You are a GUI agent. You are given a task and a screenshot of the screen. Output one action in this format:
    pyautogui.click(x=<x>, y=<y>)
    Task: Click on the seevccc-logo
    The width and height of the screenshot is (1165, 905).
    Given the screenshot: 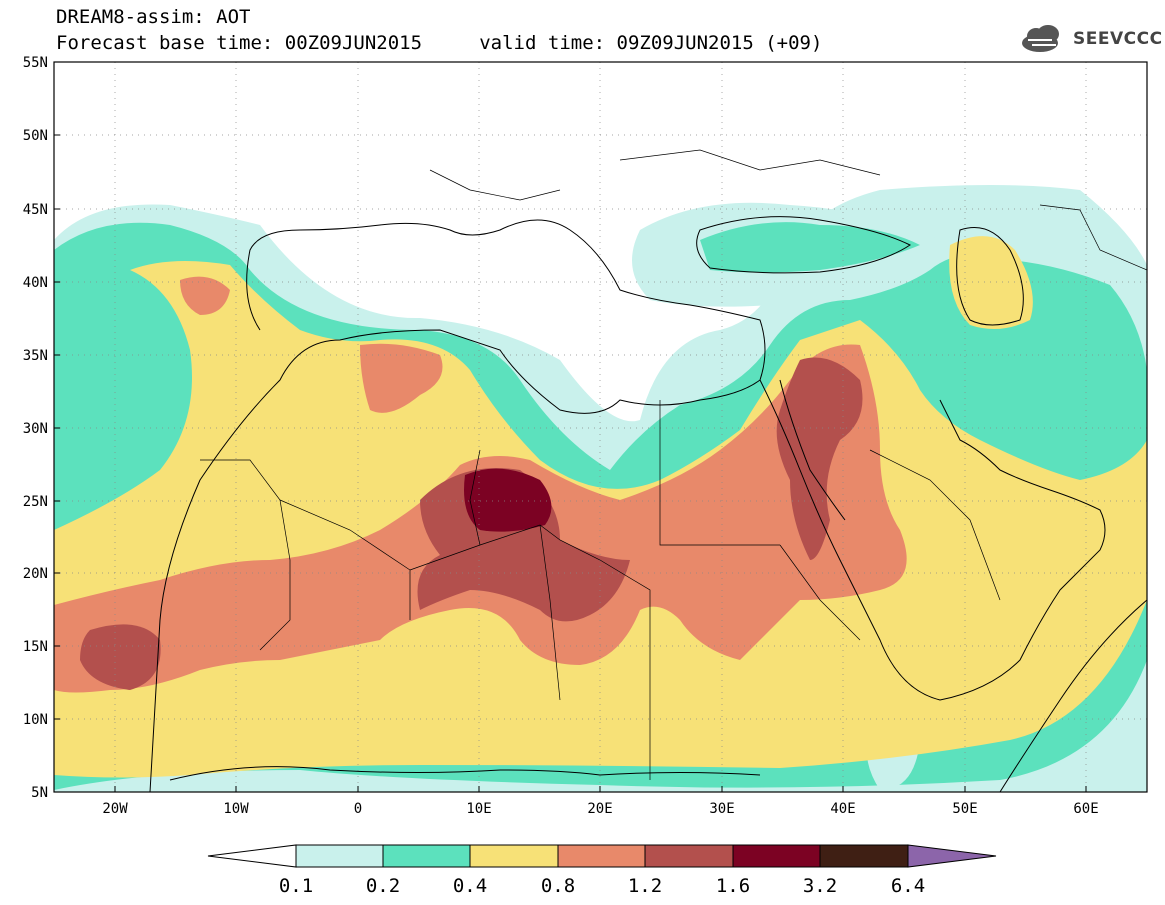 What is the action you would take?
    pyautogui.click(x=1040, y=38)
    